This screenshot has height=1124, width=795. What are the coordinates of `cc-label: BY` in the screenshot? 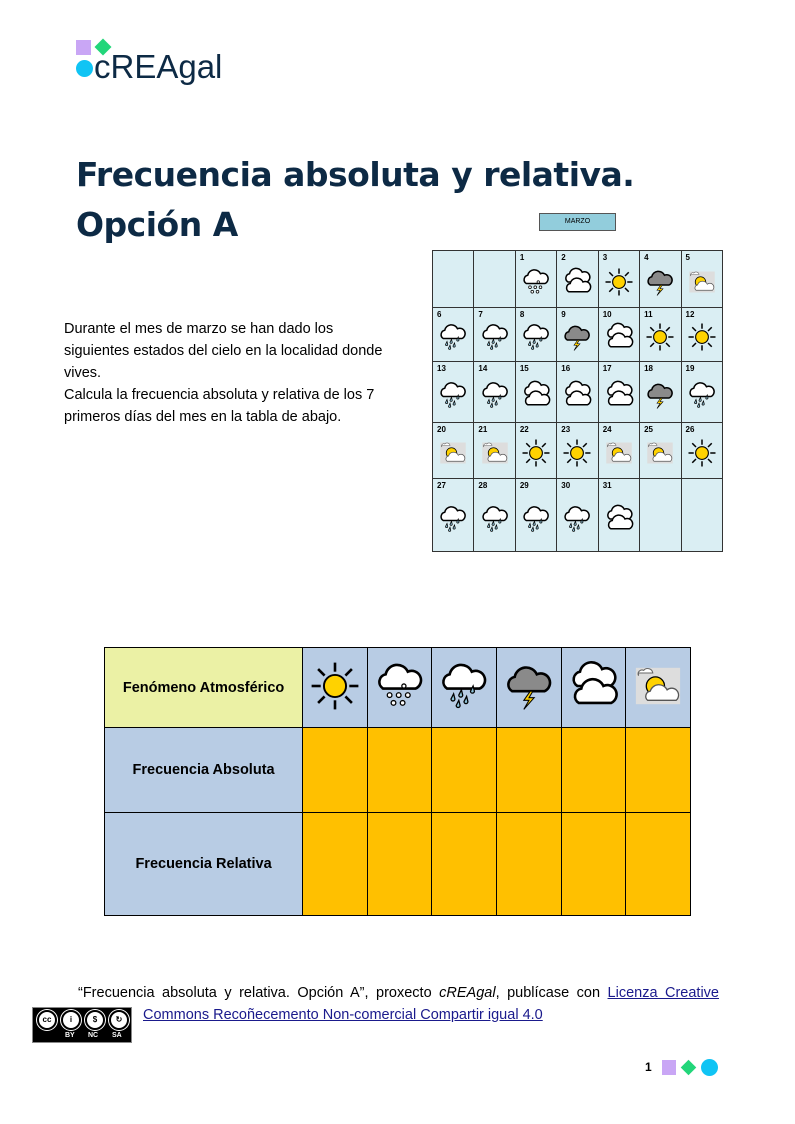 It's located at (70, 1035).